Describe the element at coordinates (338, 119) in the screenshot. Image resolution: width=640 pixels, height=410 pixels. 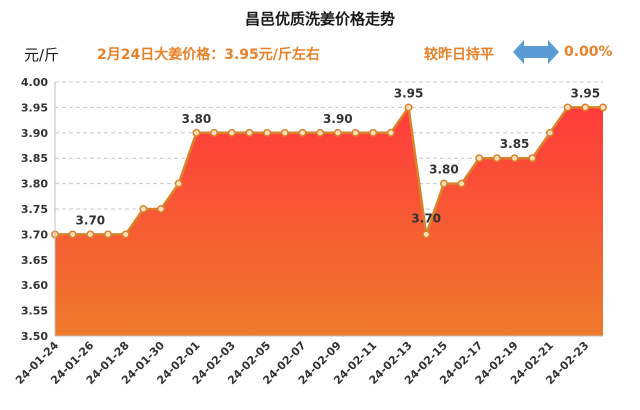
I see `data-label: 3.90` at that location.